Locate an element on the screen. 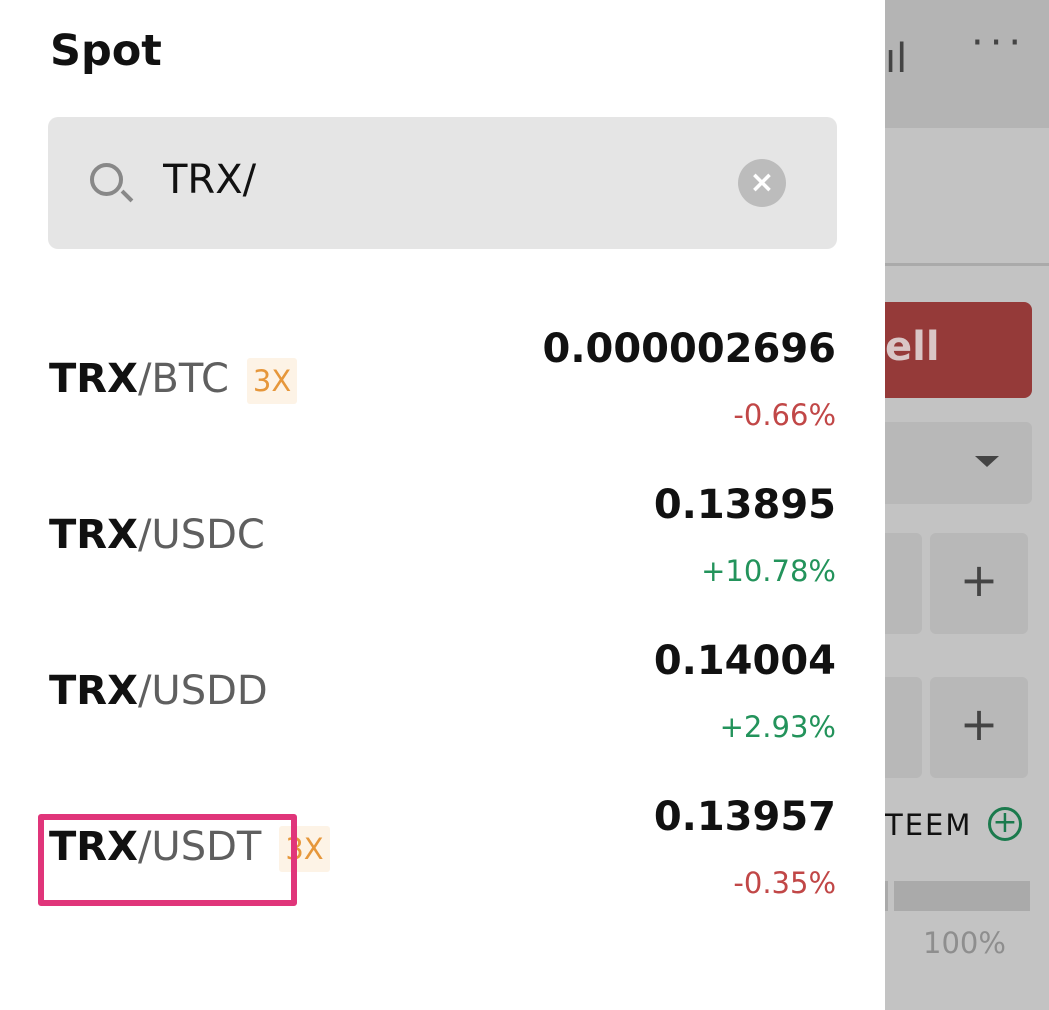 This screenshot has height=1010, width=1049. pair-row: TRX/USDC 0.13895 +10.78% is located at coordinates (442, 546).